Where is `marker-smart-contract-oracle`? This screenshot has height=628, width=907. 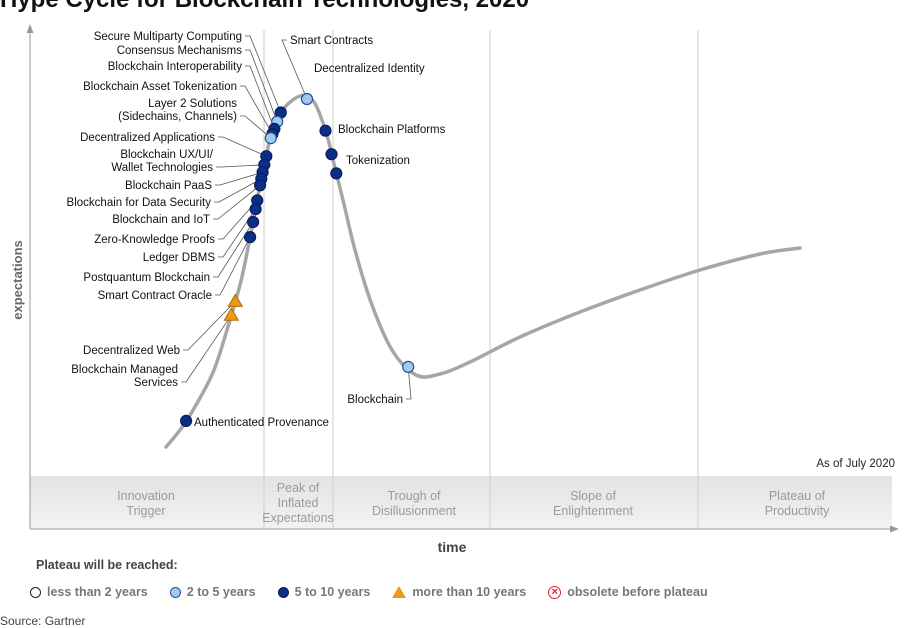 marker-smart-contract-oracle is located at coordinates (250, 237).